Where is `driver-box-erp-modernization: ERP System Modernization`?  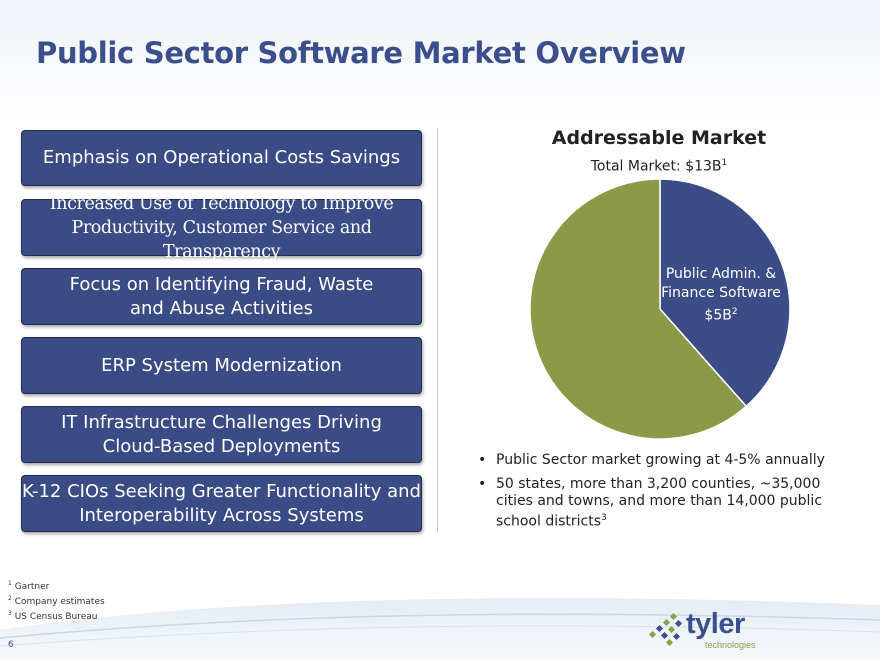
driver-box-erp-modernization: ERP System Modernization is located at coordinates (221, 365).